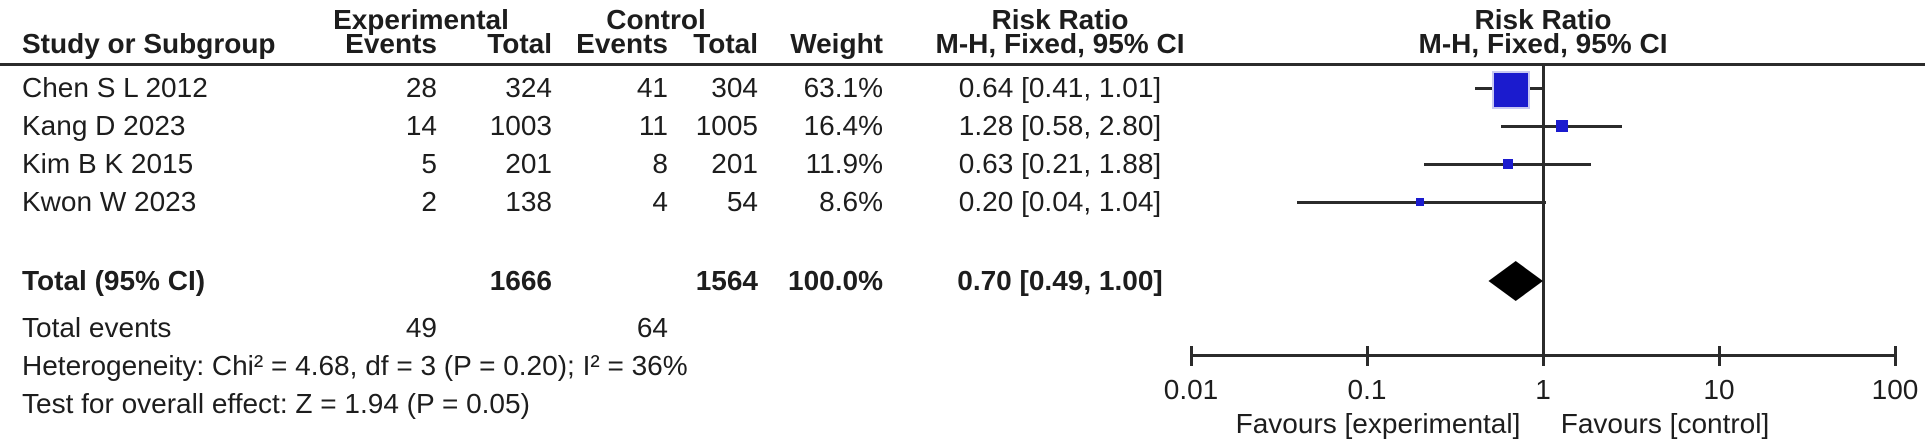 This screenshot has height=443, width=1925. What do you see at coordinates (528, 163) in the screenshot?
I see `study-total-exp: 201` at bounding box center [528, 163].